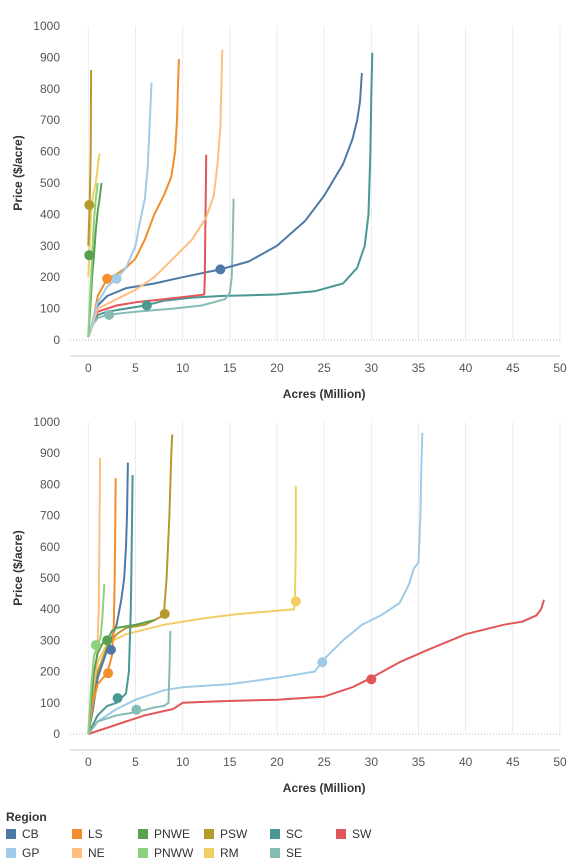  Describe the element at coordinates (50, 640) in the screenshot. I see `y-tick-label: 300` at that location.